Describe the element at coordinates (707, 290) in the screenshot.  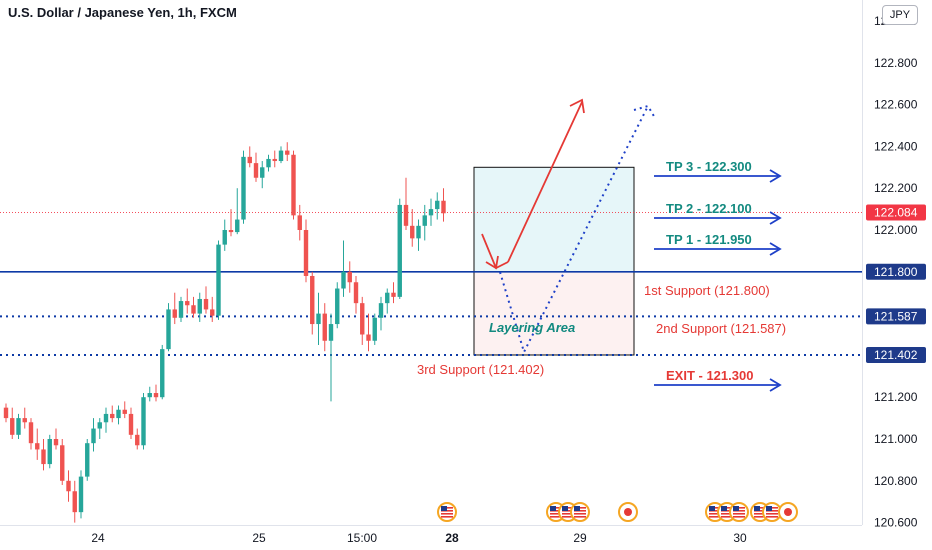
I see `support-label-1: 1st Support (121.800)` at that location.